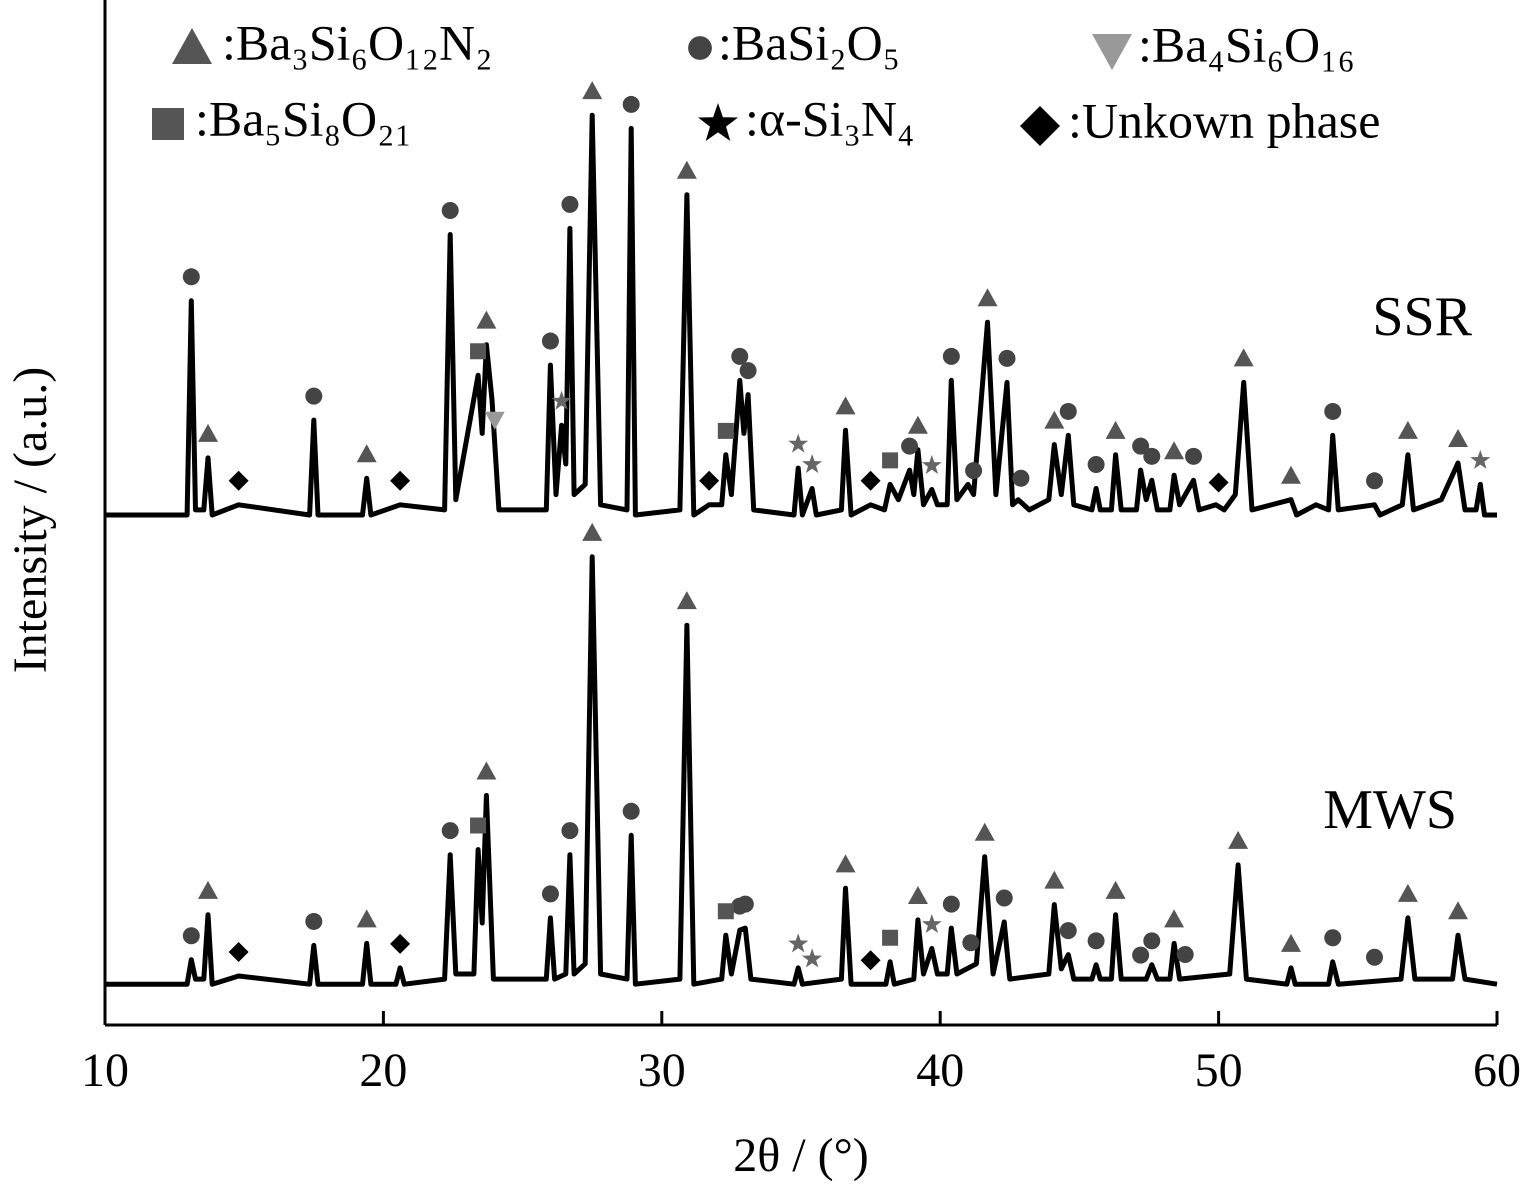  Describe the element at coordinates (383, 1070) in the screenshot. I see `x-tick-label: 20` at that location.